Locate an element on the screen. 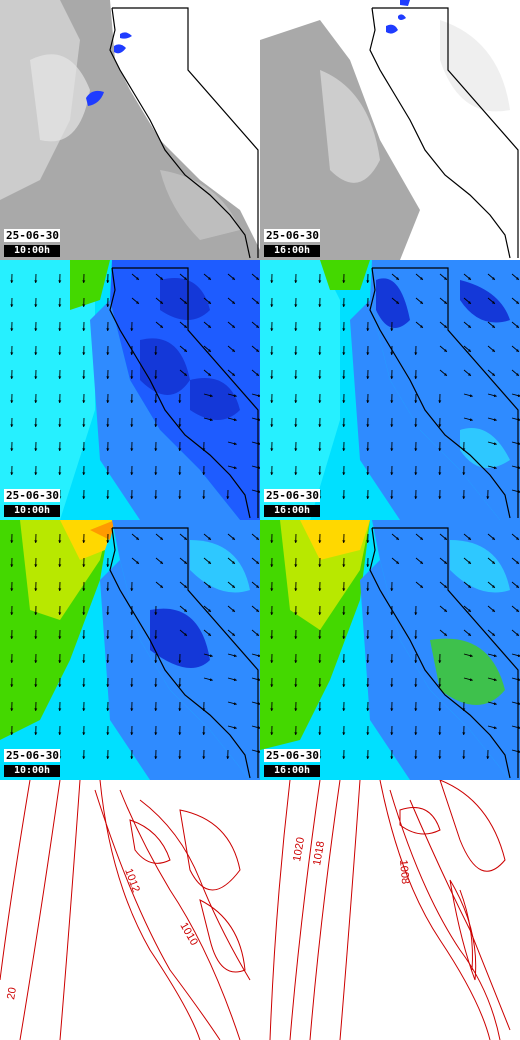 The height and width of the screenshot is (1040, 520). pressure-panel-right: 1020 1018 1008 is located at coordinates (390, 910).